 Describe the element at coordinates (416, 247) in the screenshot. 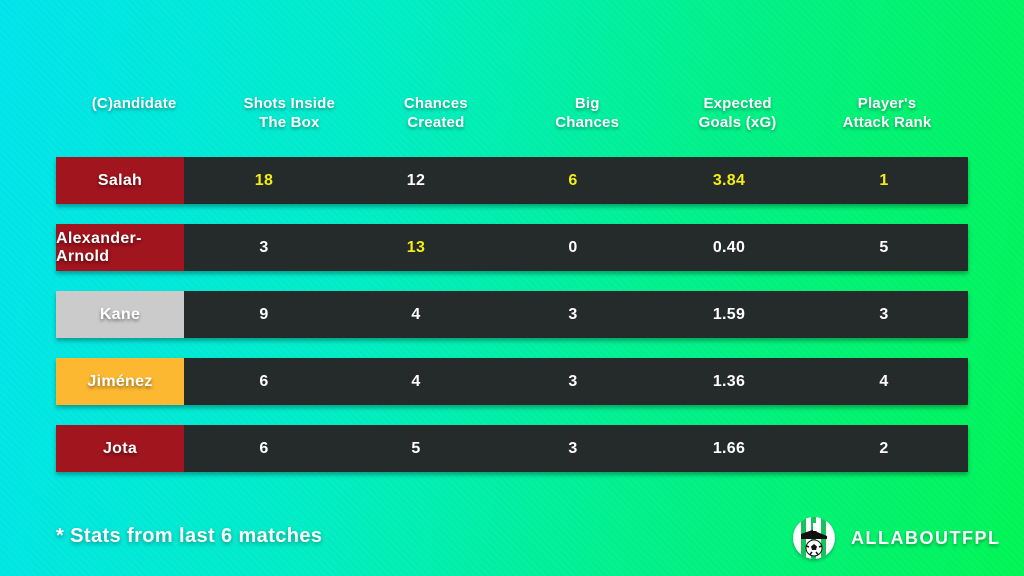

I see `stat-chances-created: 13` at that location.